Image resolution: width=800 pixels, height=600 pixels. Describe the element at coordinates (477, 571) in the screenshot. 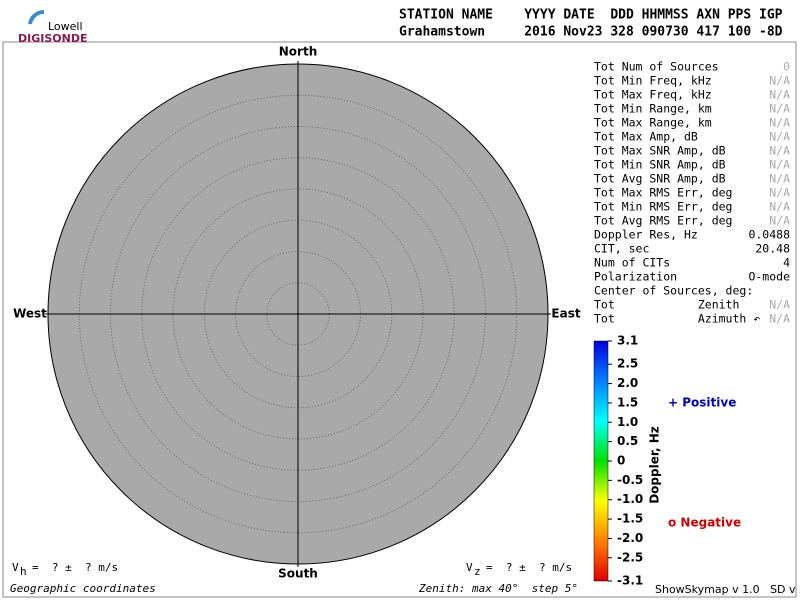

I see `vz-sub: z` at that location.